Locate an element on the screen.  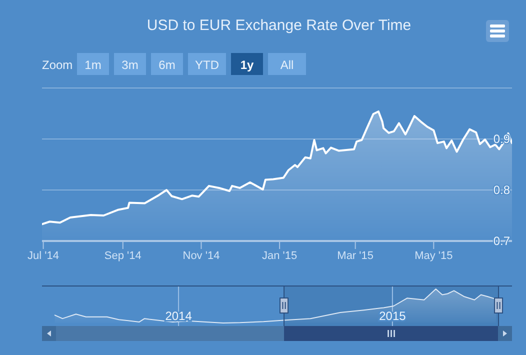
x-tick-label: 2015 is located at coordinates (392, 316).